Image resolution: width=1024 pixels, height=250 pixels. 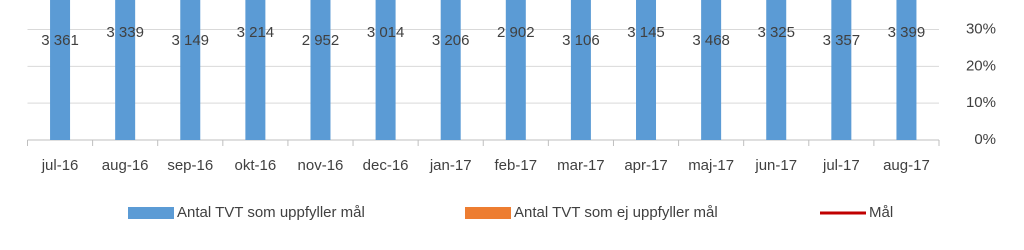 I want to click on y2-tick-label: 10%, so click(x=981, y=102).